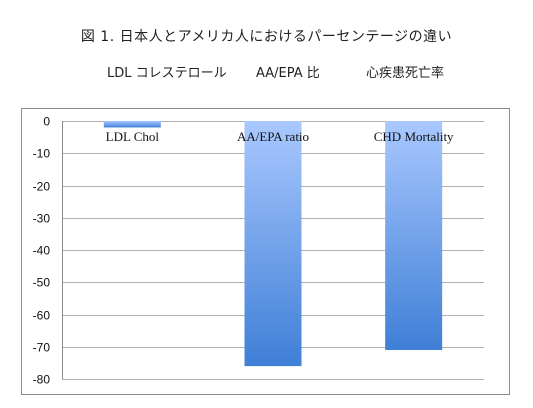 The width and height of the screenshot is (533, 408). Describe the element at coordinates (266, 37) in the screenshot. I see `figure-title: 図 1. 日本人とアメリカ人におけるパーセンテージの違い` at that location.